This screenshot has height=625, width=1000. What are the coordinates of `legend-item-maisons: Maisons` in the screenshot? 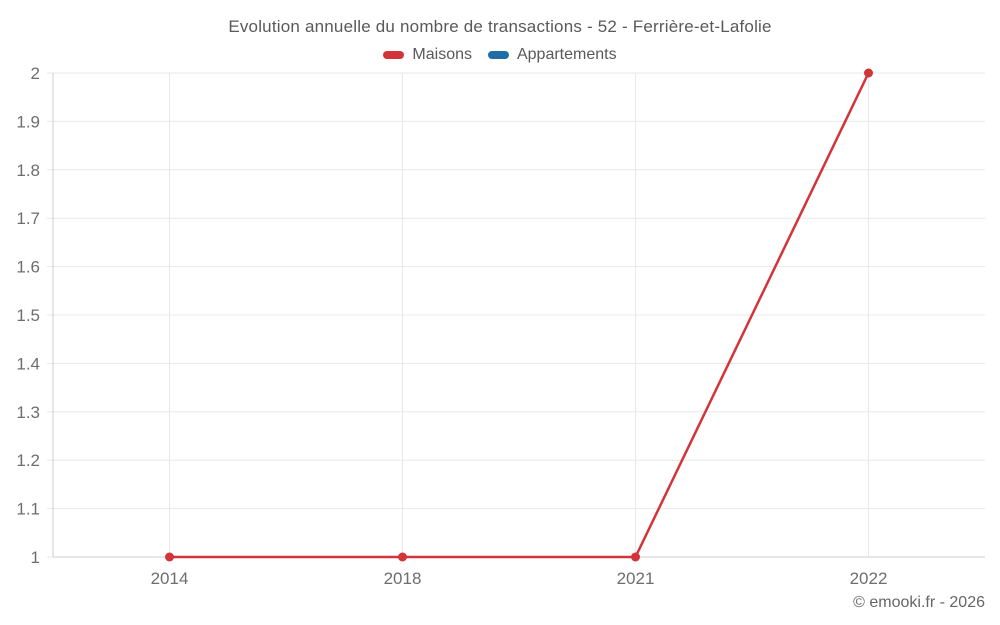 It's located at (427, 55).